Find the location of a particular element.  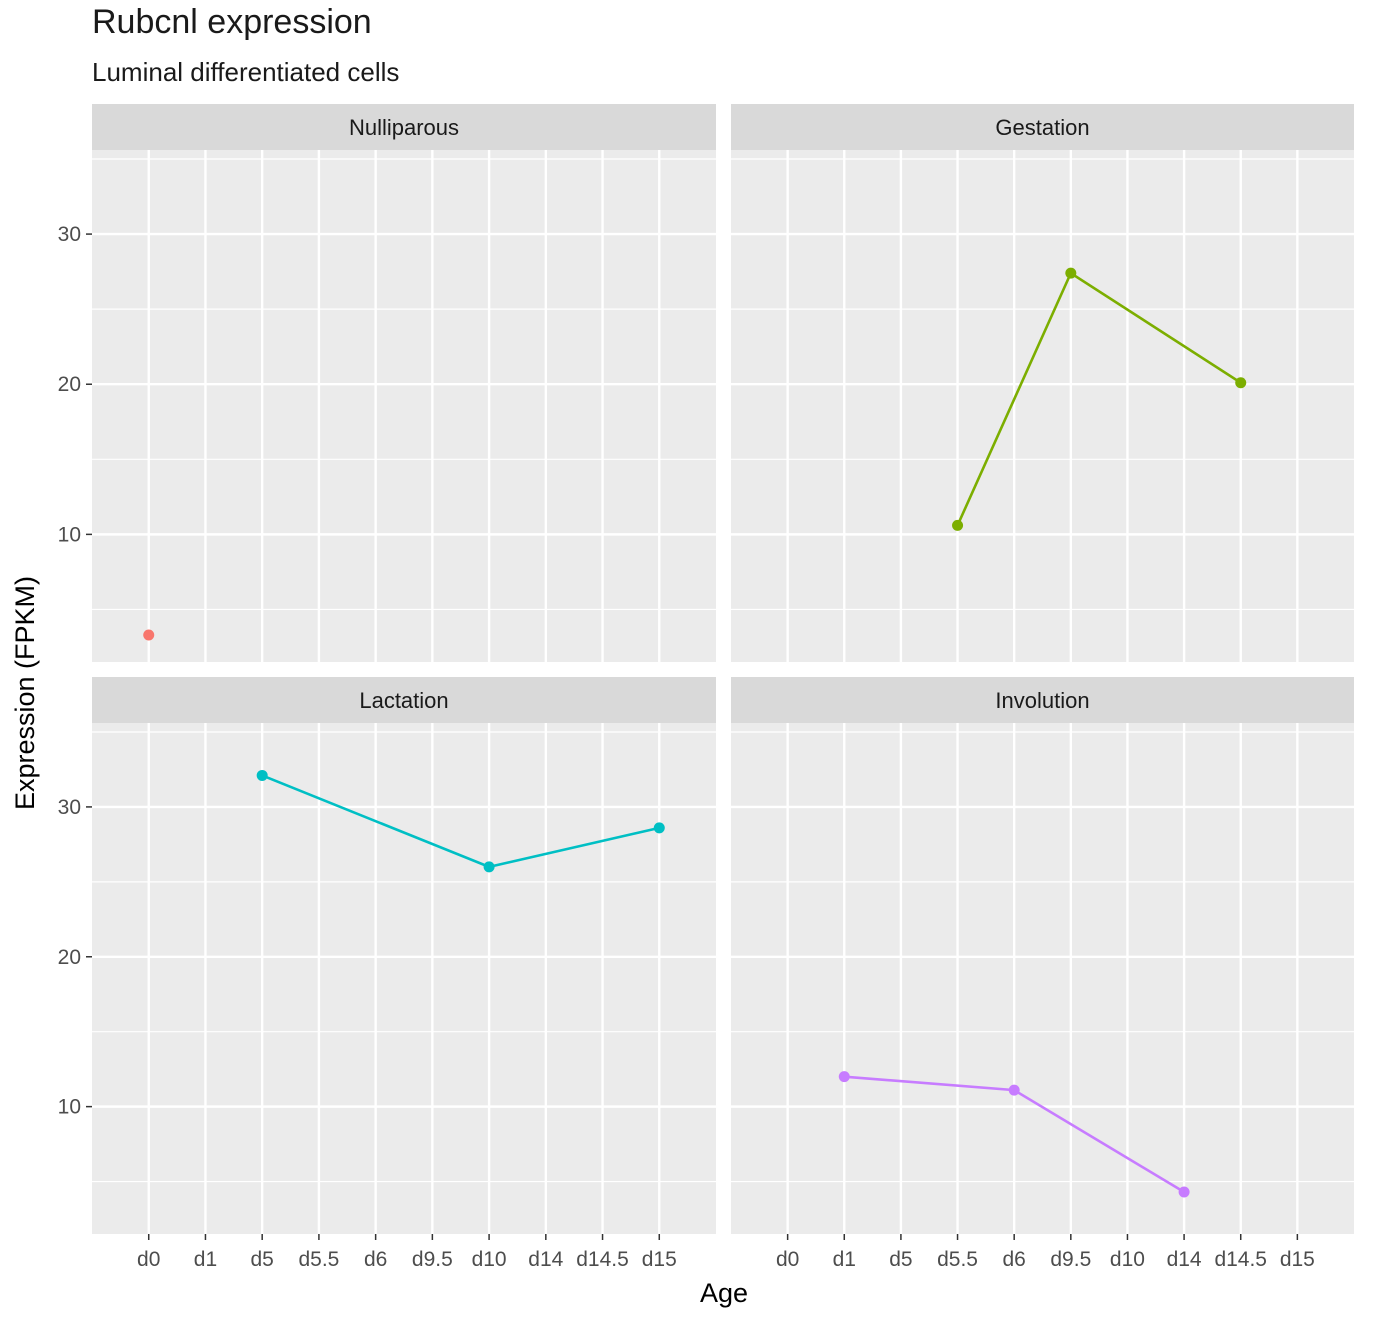

facet-strip-label: Involution is located at coordinates (1042, 700).